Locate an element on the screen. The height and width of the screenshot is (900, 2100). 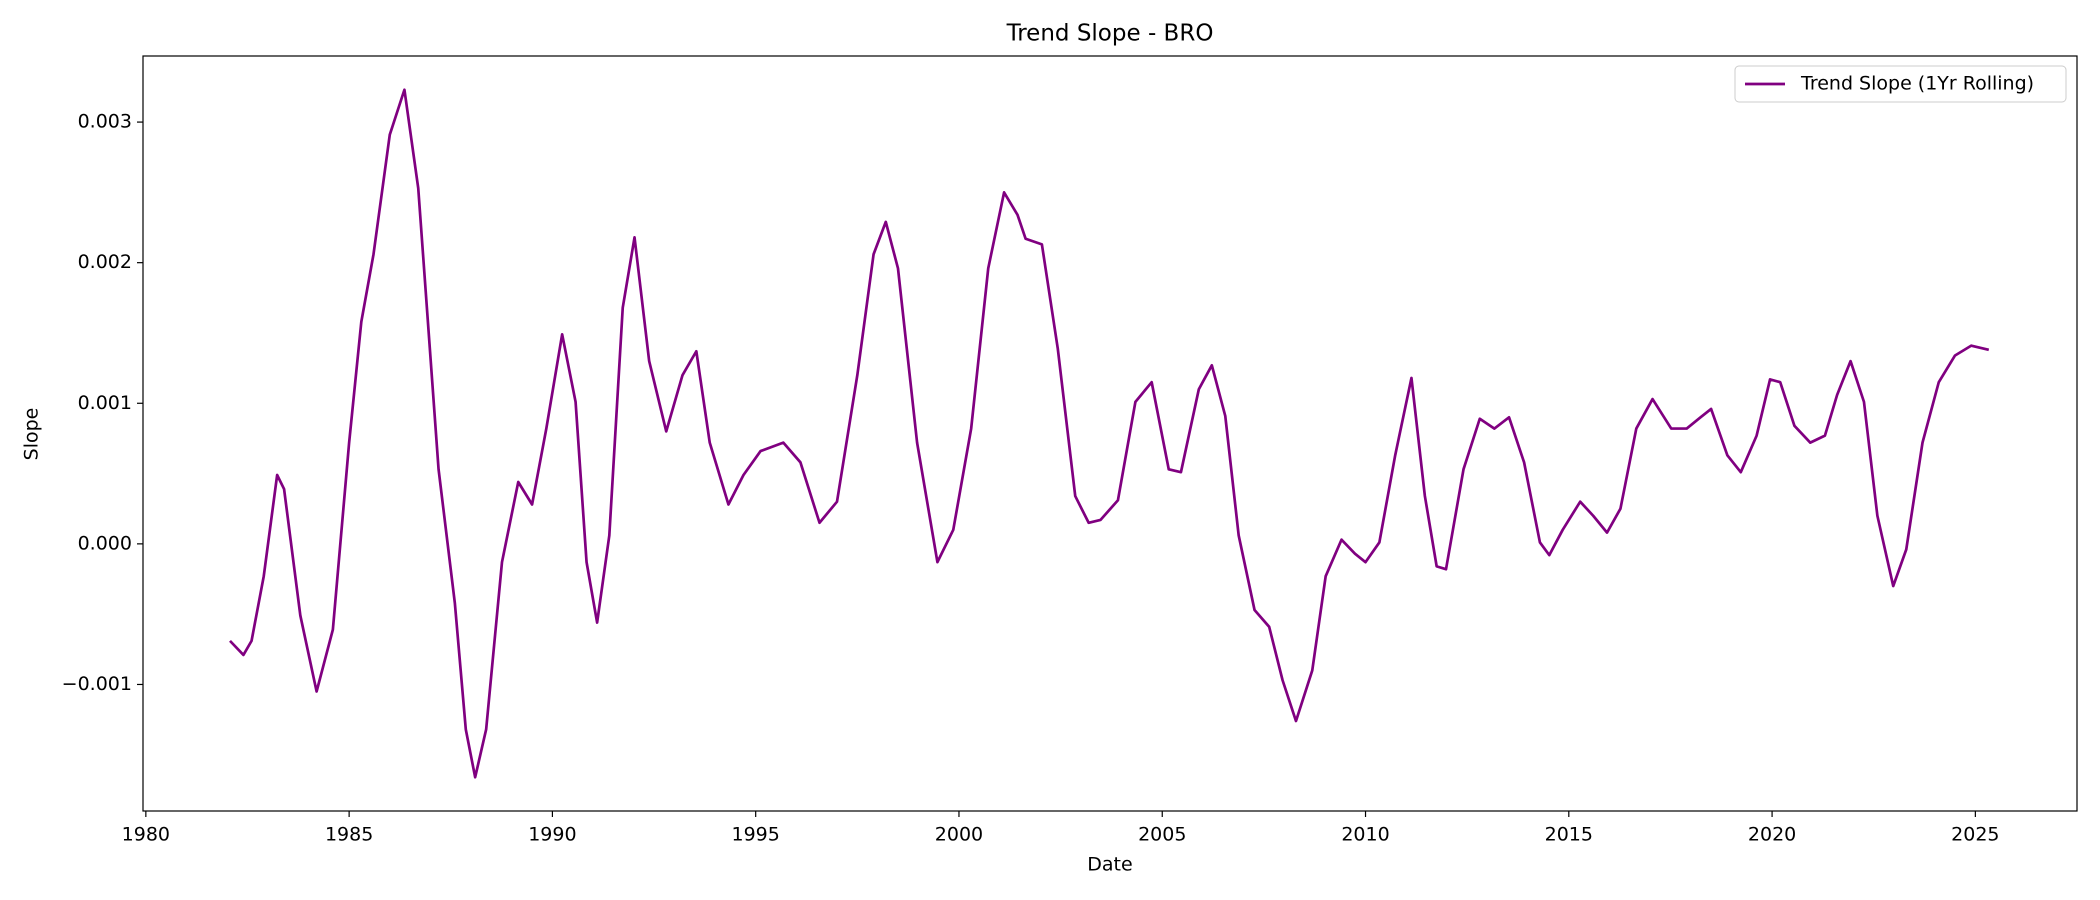
y-tick-label: 0.002 is located at coordinates (105, 262).